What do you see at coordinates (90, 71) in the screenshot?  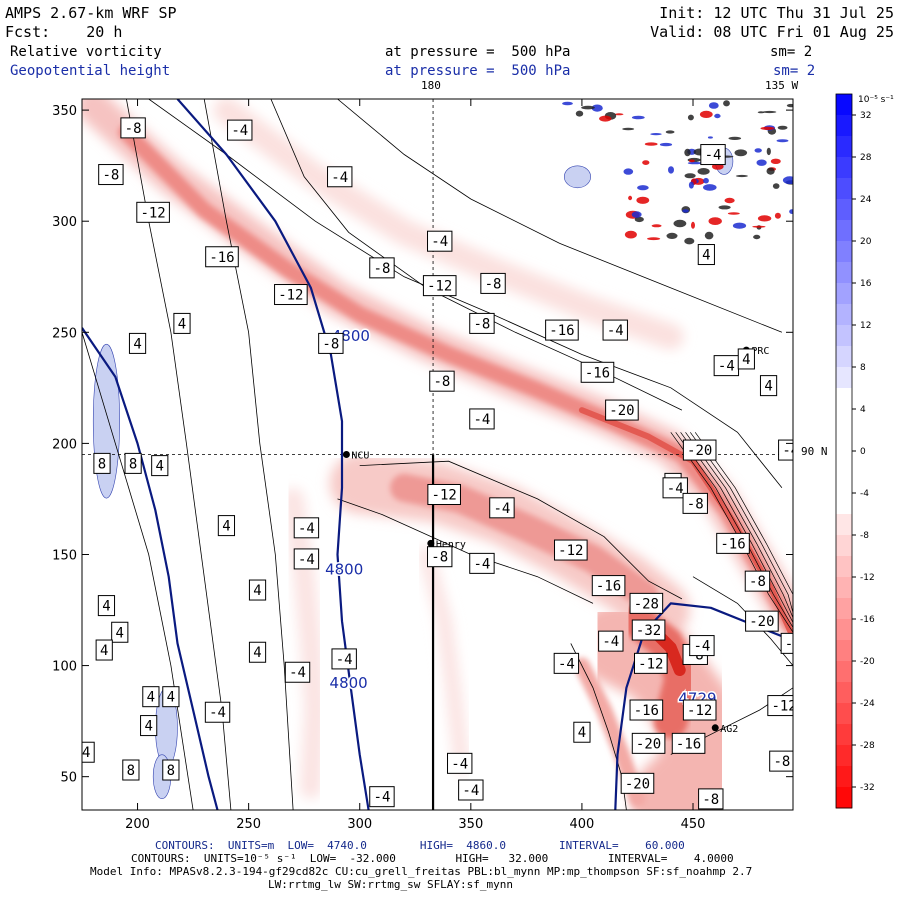 I see `field2-name: Geopotential height` at bounding box center [90, 71].